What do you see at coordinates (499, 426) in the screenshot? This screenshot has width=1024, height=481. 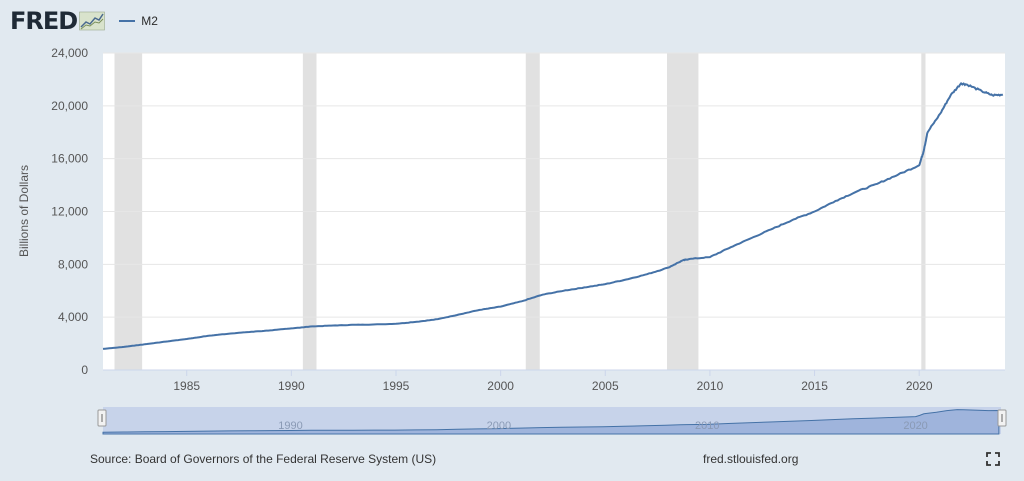 I see `navigator-label: 2000` at bounding box center [499, 426].